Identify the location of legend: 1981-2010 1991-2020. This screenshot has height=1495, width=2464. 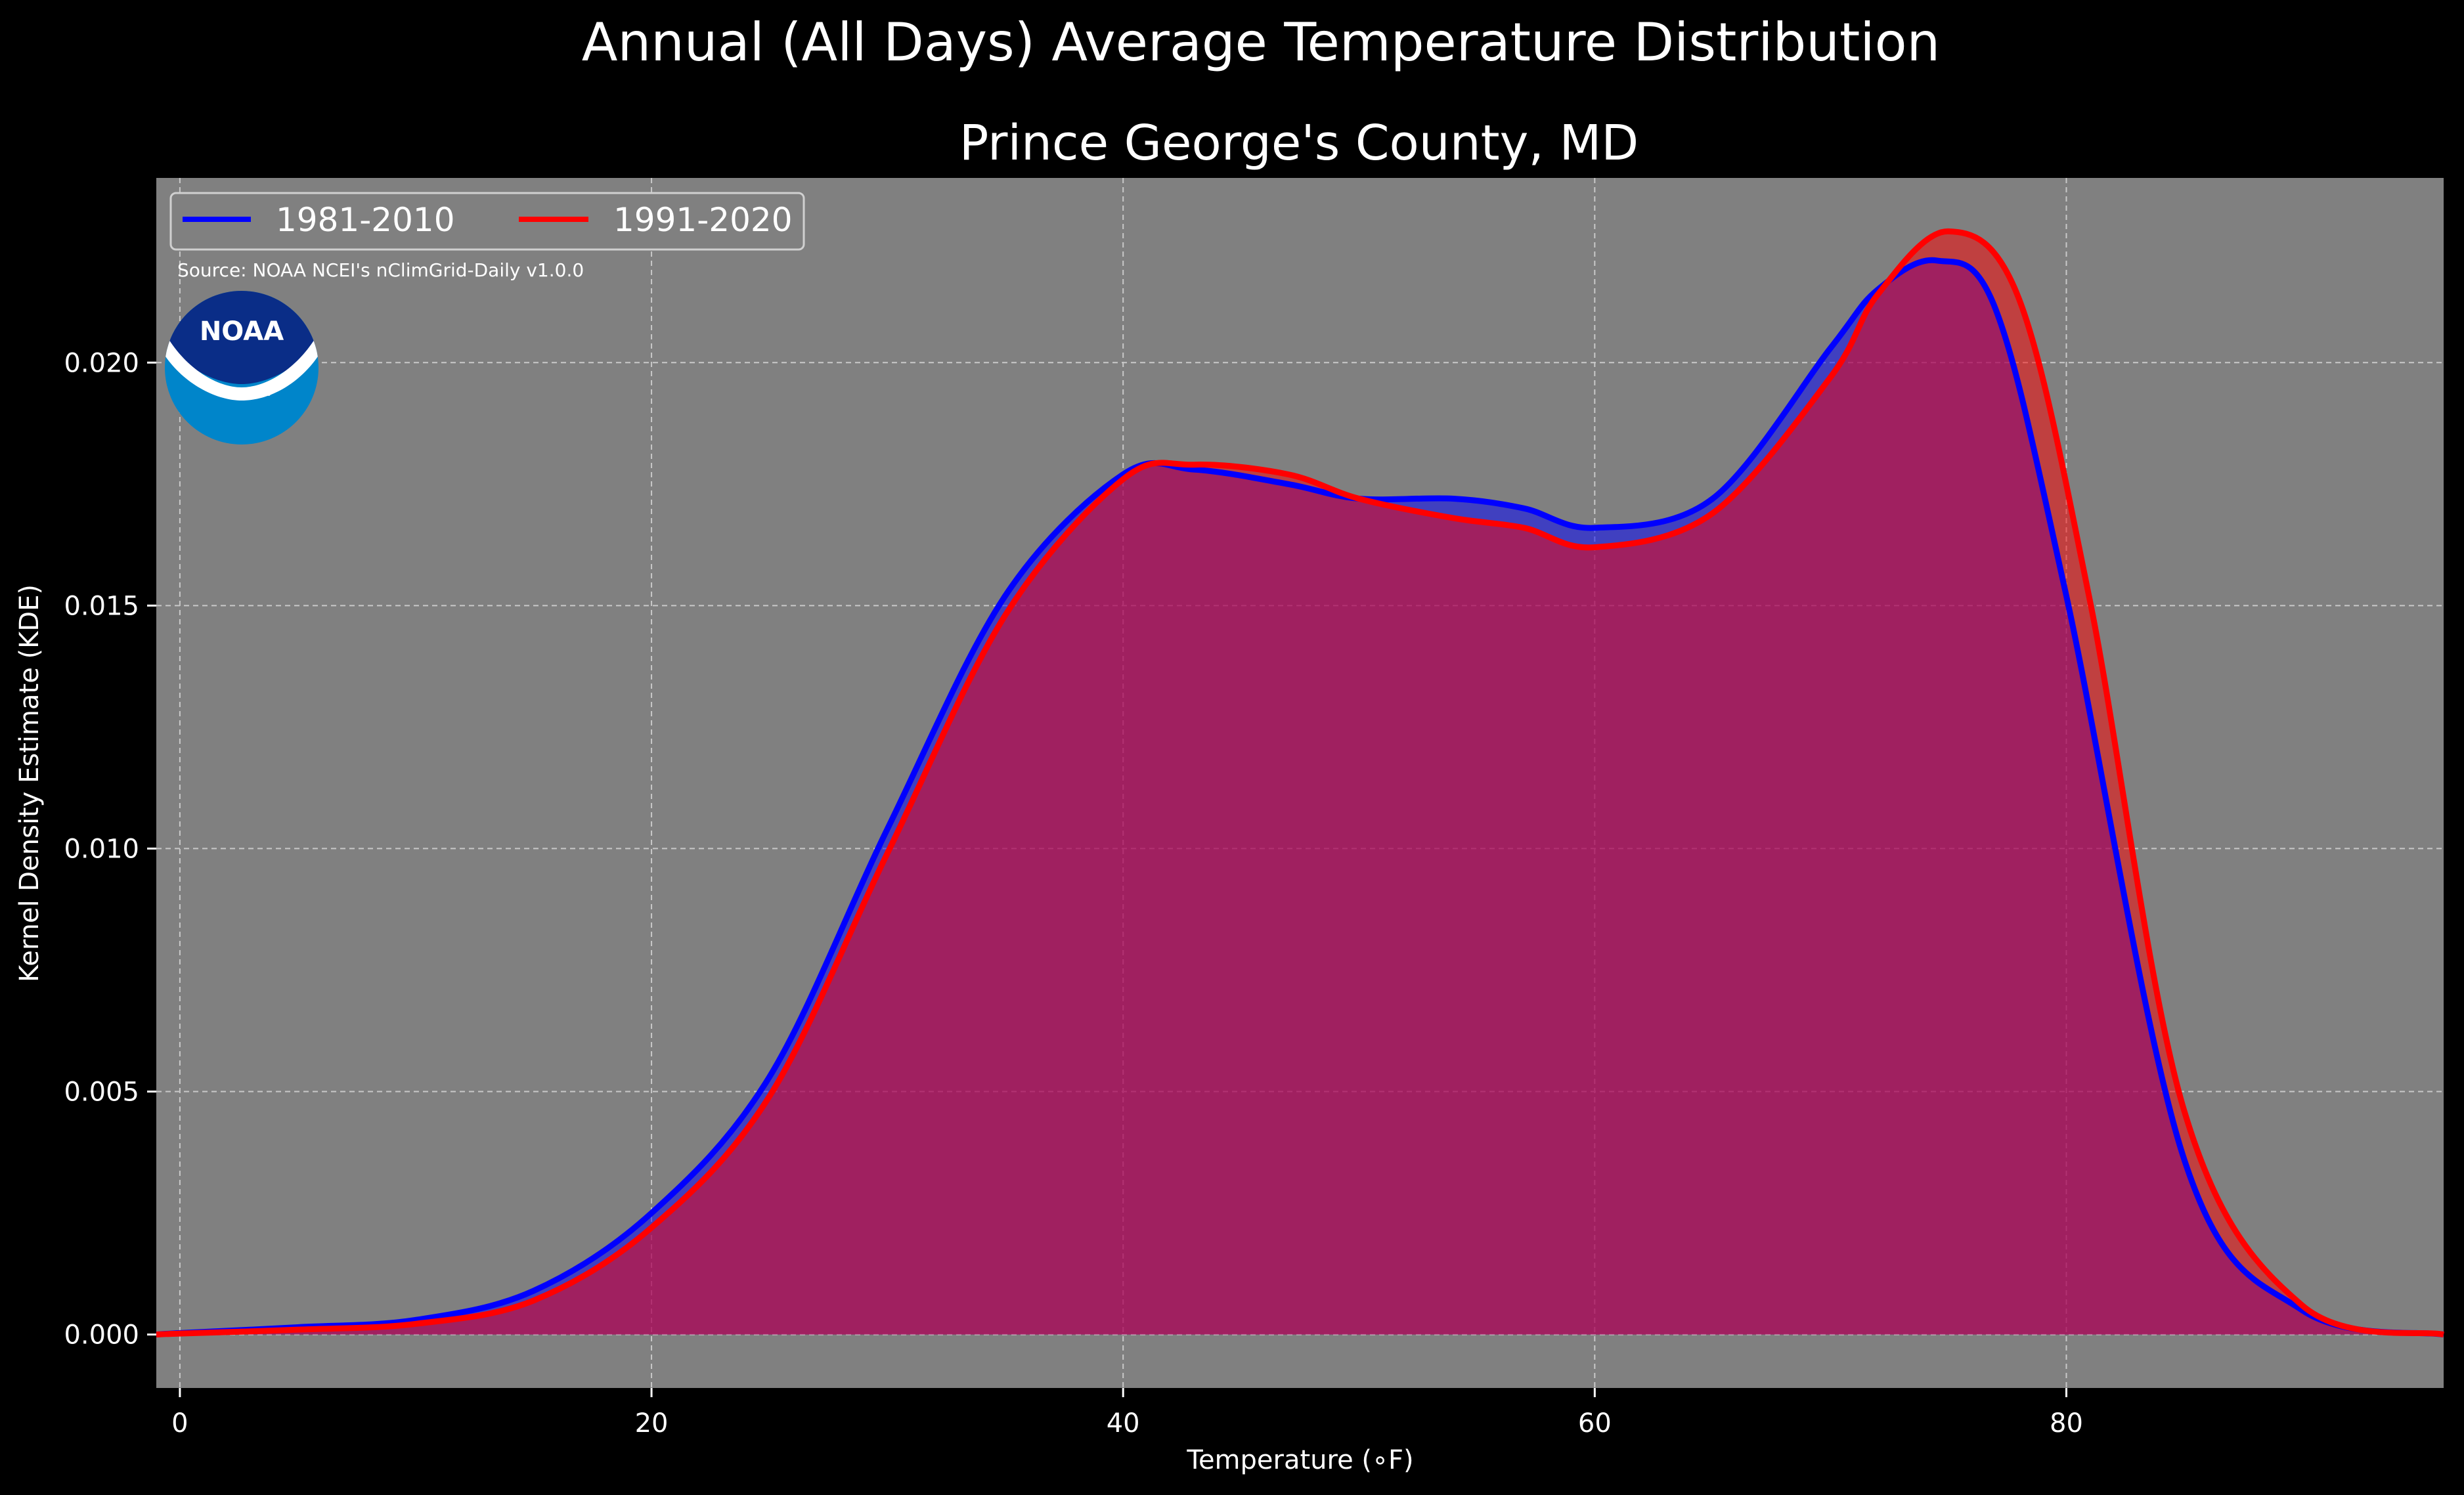
(487, 221).